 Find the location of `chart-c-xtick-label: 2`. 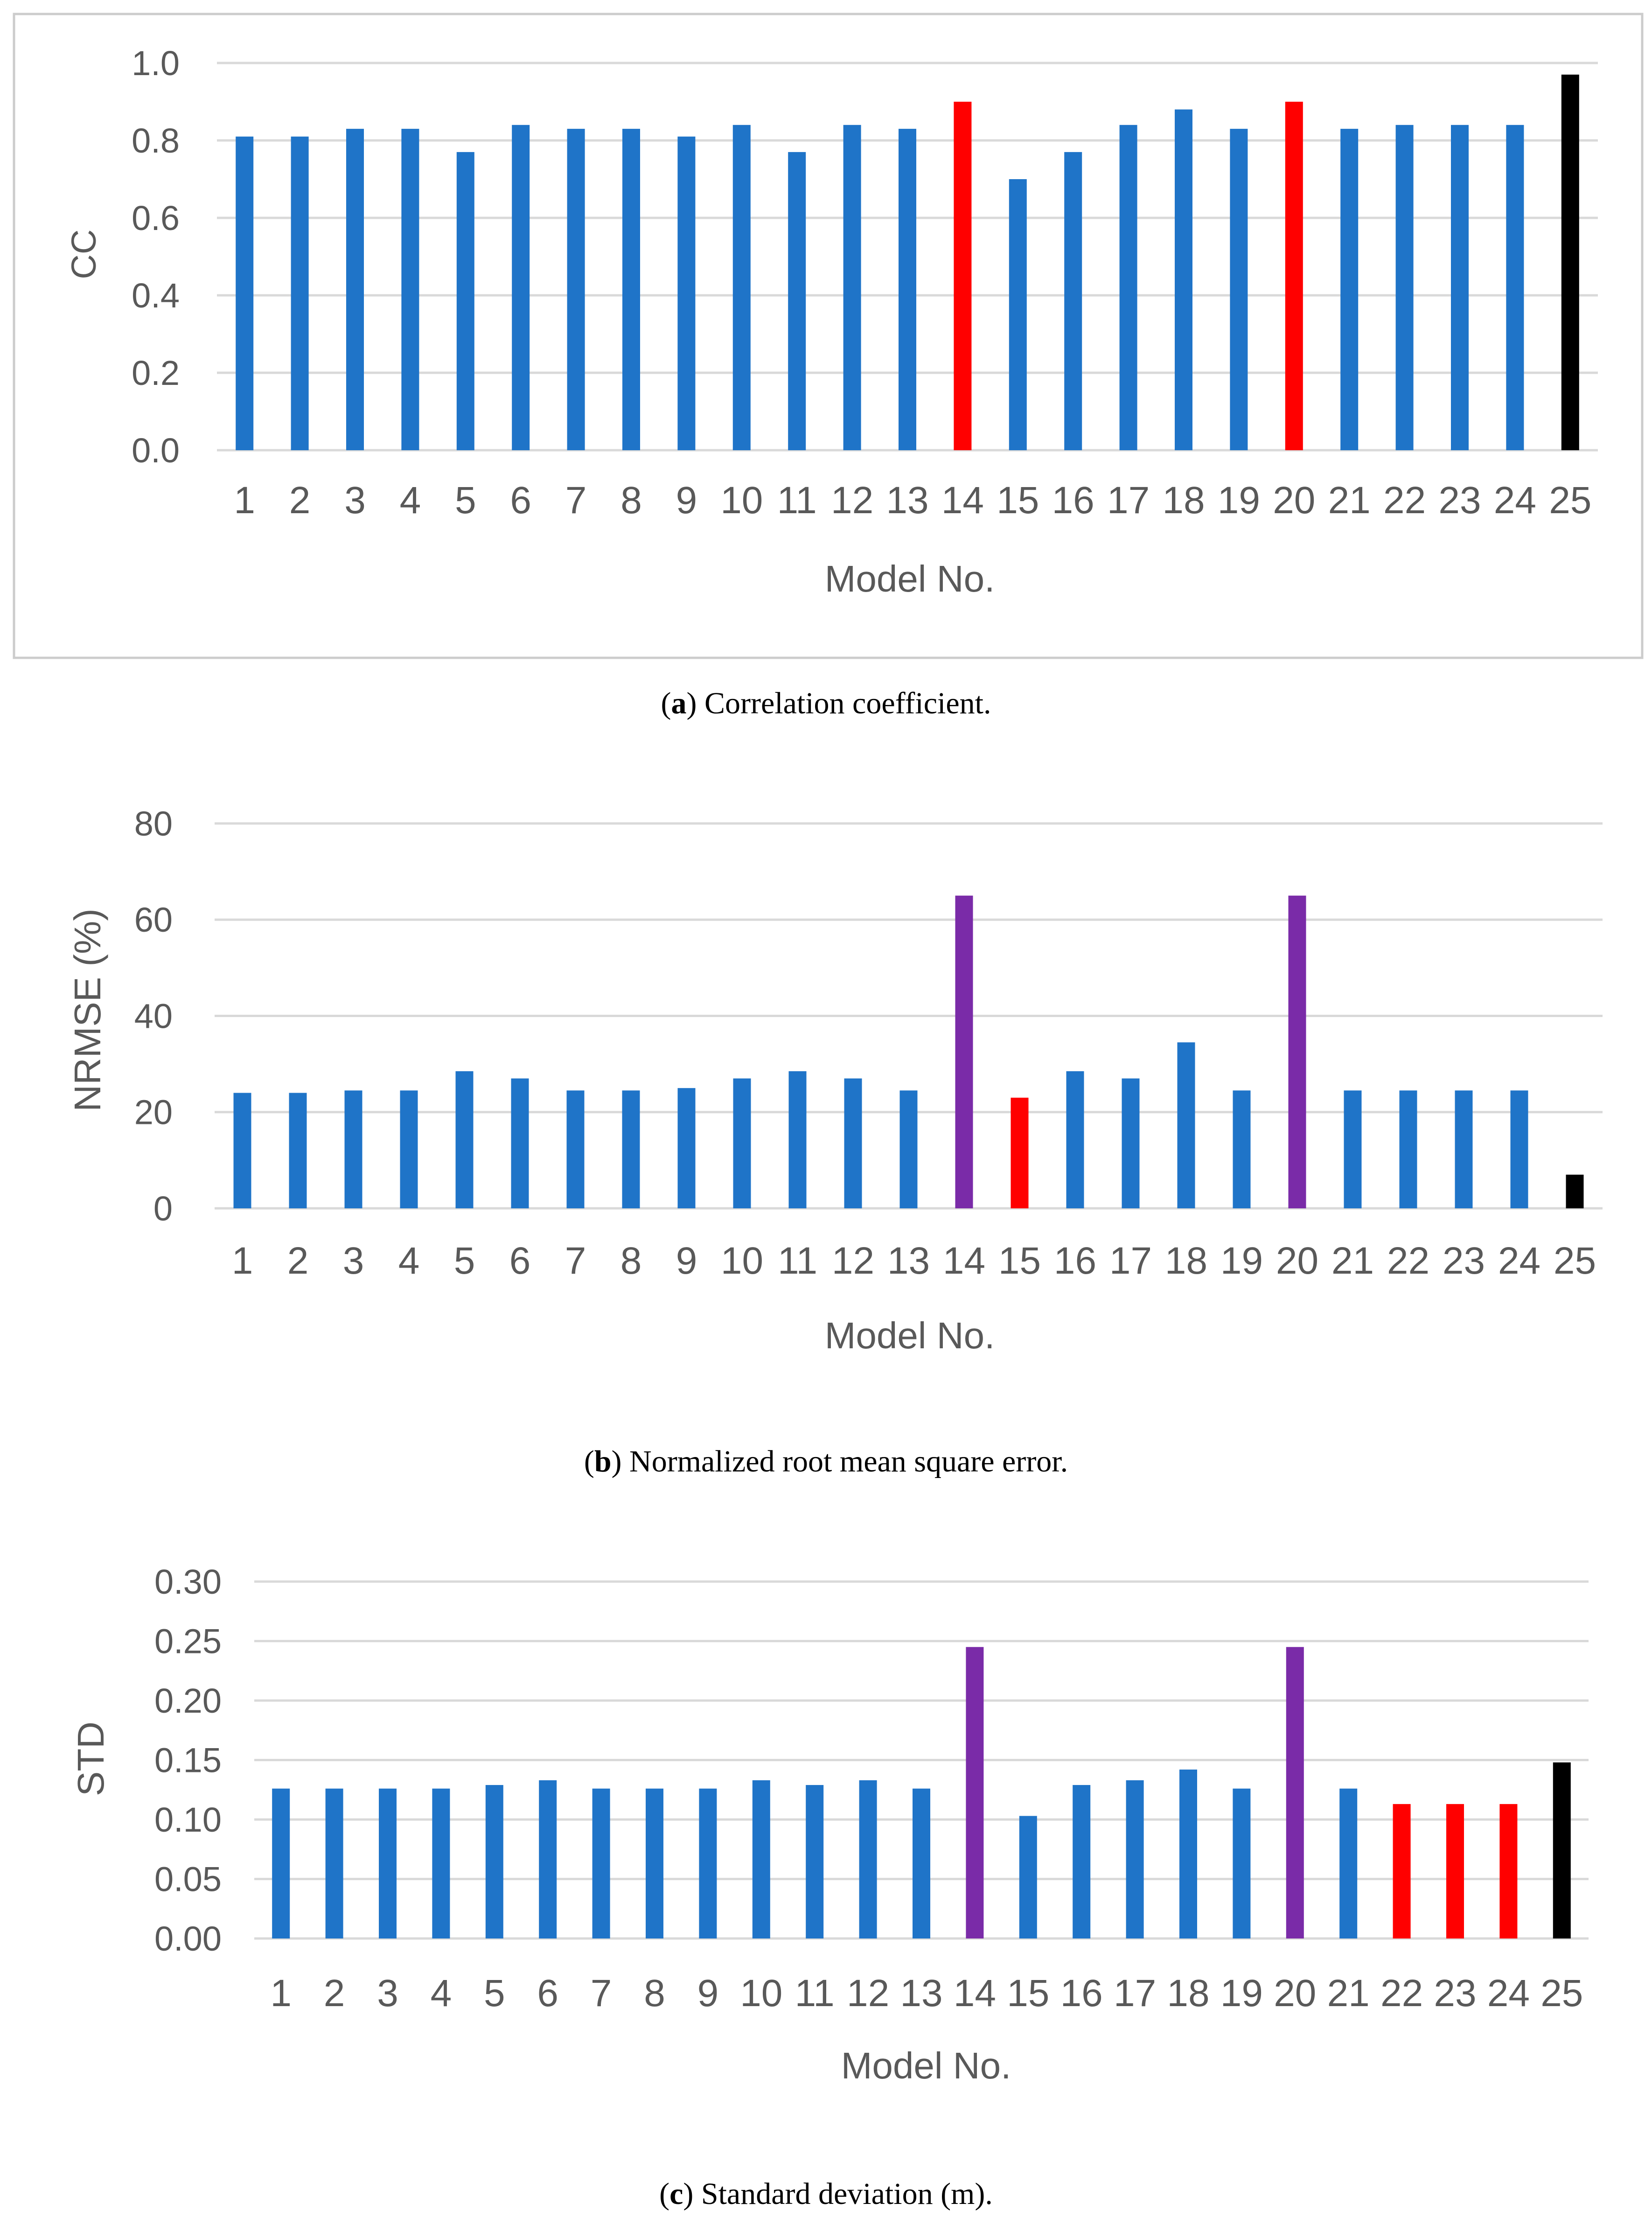

chart-c-xtick-label: 2 is located at coordinates (335, 1993).